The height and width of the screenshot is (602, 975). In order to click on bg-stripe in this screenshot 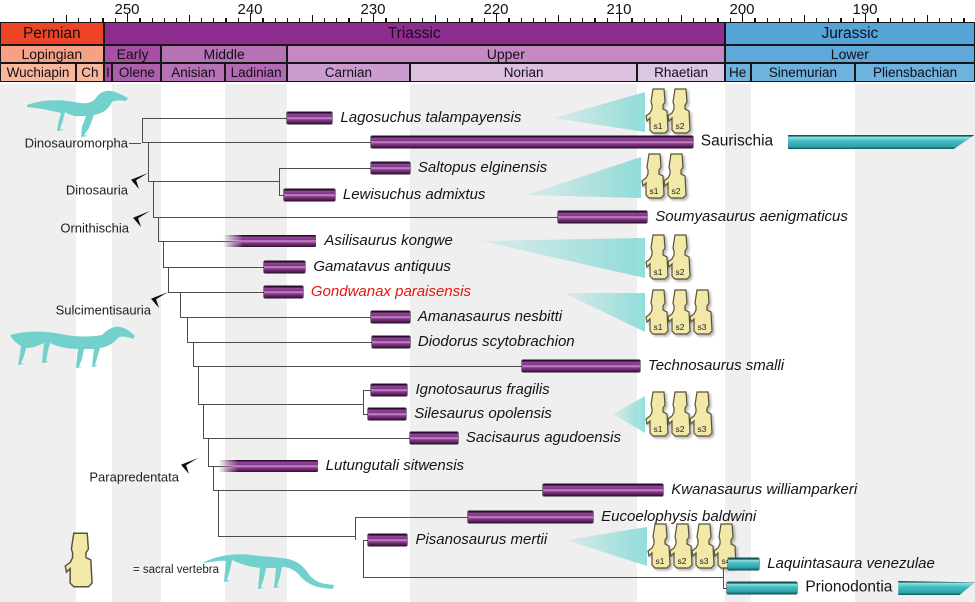, I will do `click(137, 343)`.